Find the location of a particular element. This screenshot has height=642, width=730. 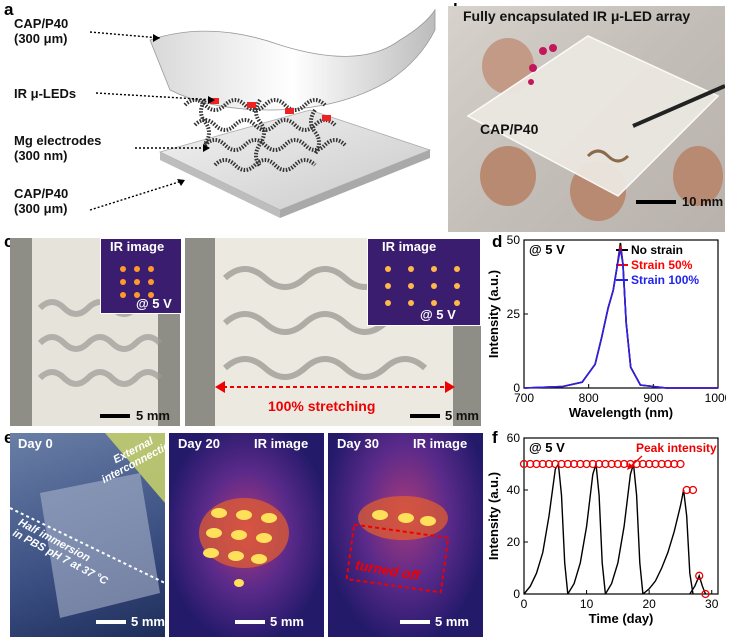

panel-c-ir-label-1: IR image is located at coordinates (137, 246).